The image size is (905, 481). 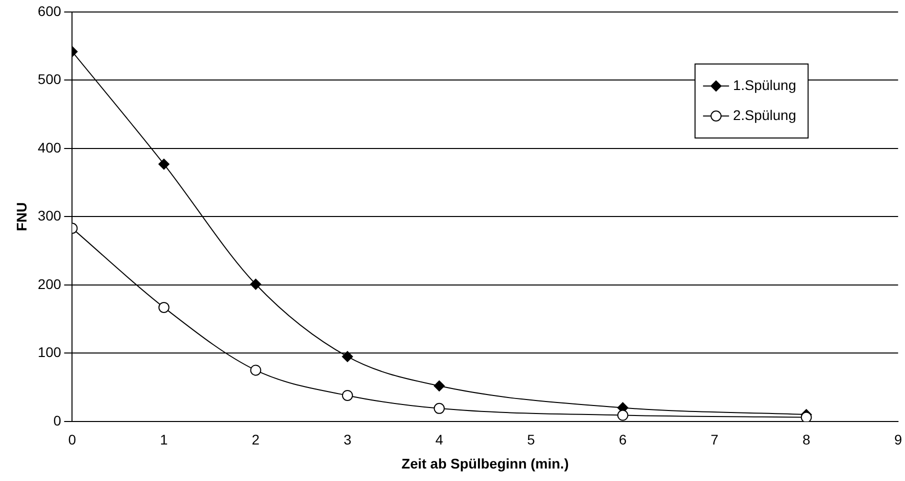 I want to click on legend-label: 1.Spülung, so click(x=764, y=84).